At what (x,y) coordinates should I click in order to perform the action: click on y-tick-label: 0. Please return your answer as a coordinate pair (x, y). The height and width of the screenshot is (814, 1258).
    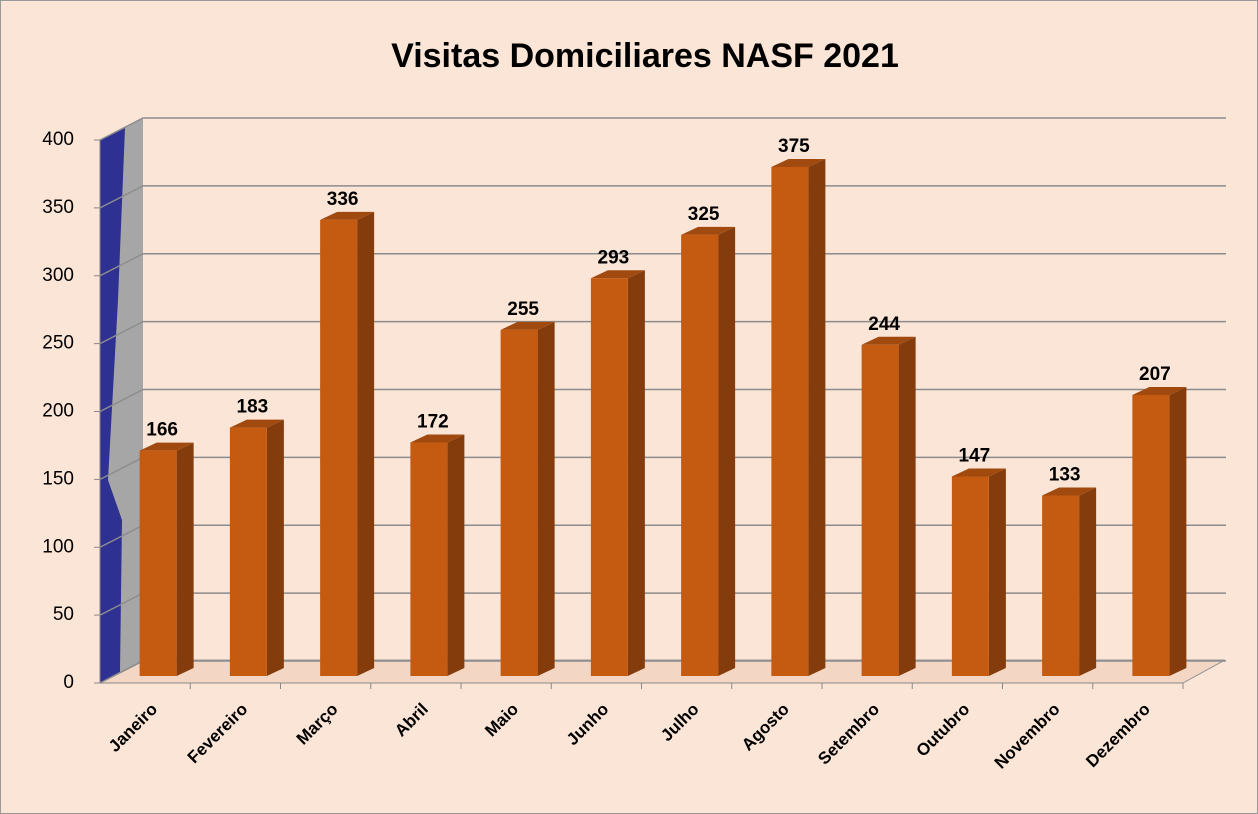
    Looking at the image, I should click on (68, 682).